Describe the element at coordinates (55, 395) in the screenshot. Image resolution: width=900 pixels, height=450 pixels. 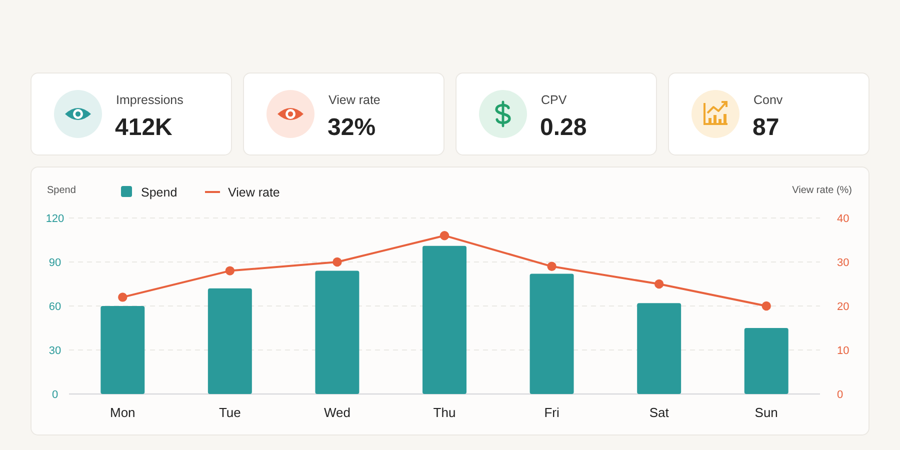
I see `y-tick-label: 0` at that location.